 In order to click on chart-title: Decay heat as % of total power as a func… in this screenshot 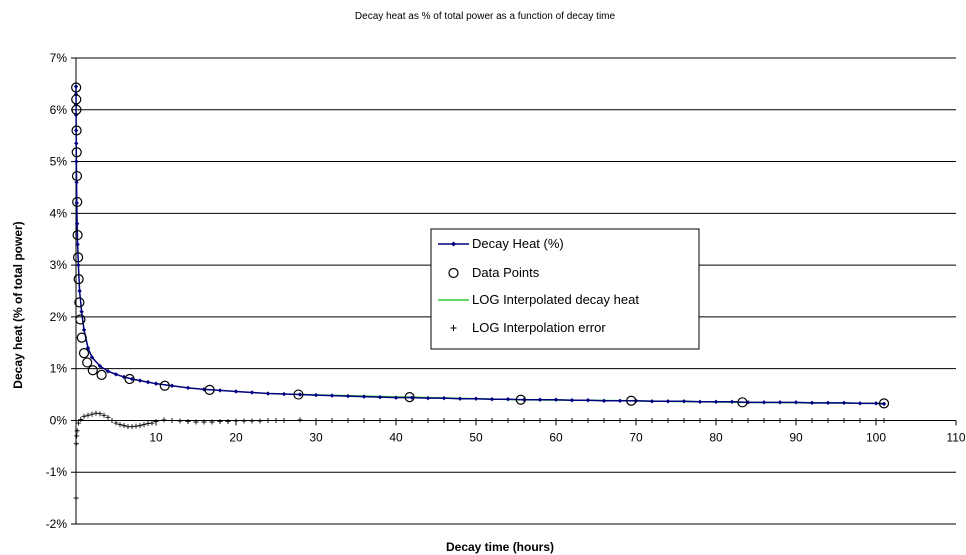, I will do `click(485, 16)`.